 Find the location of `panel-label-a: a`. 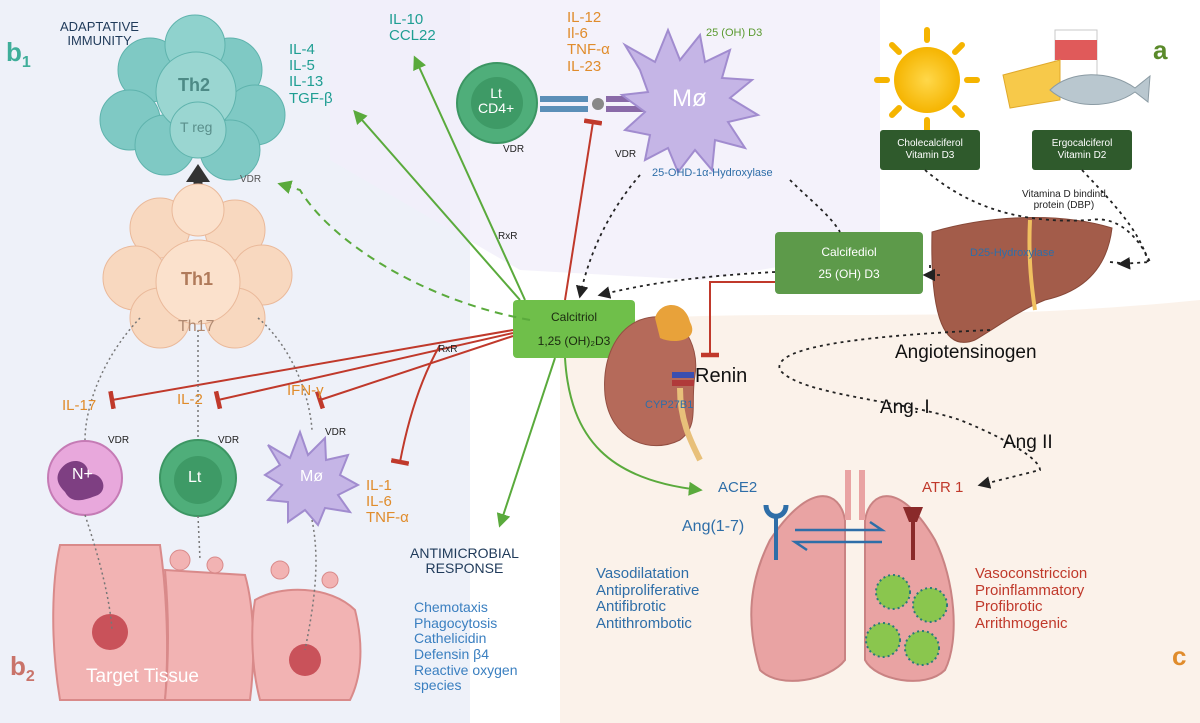

panel-label-a: a is located at coordinates (1160, 50).